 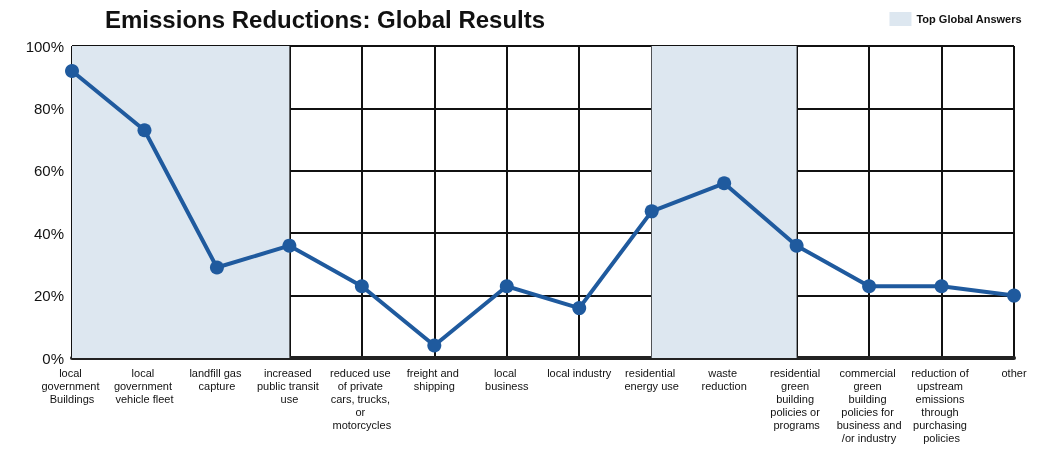 What do you see at coordinates (579, 372) in the screenshot?
I see `x-tick-label: local industry` at bounding box center [579, 372].